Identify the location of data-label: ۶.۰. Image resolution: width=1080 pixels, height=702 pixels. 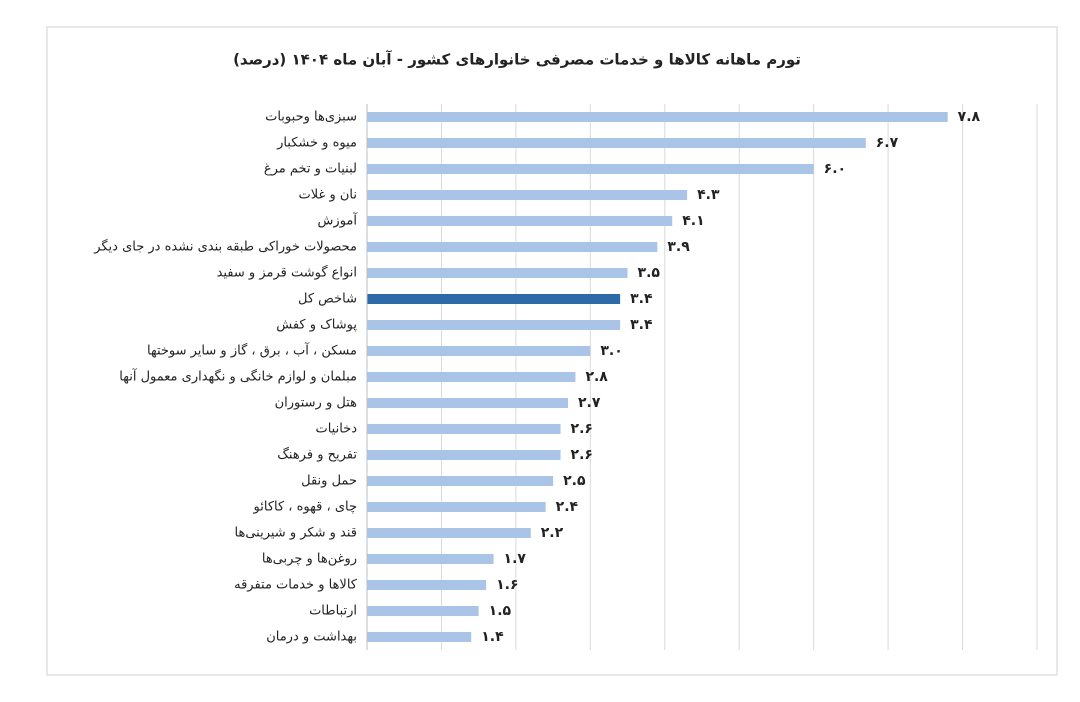
(835, 169).